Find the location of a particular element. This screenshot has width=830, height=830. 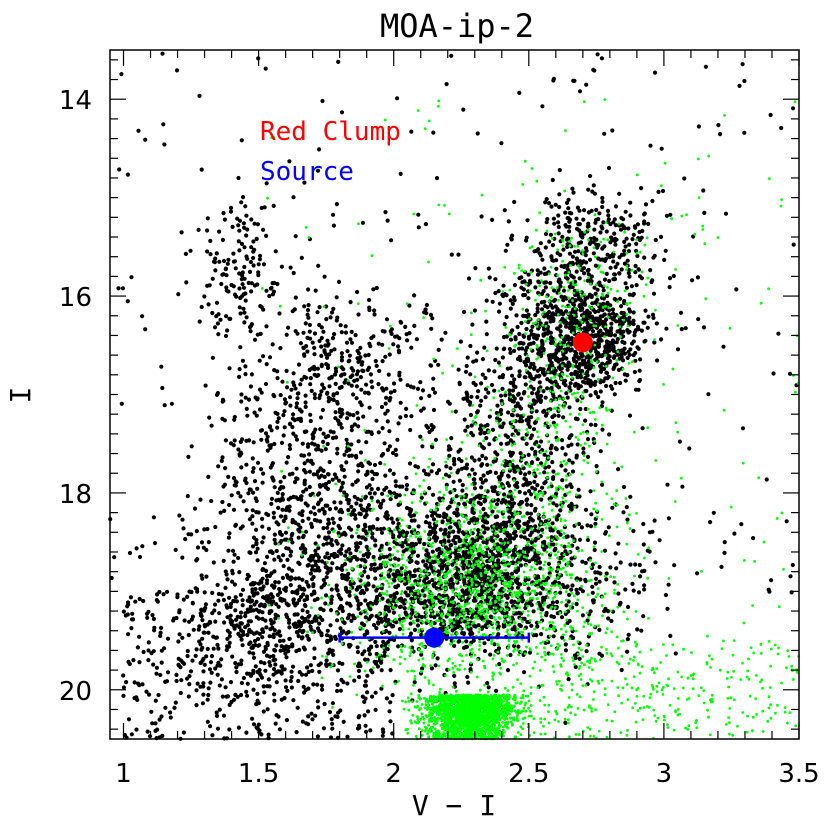

chart-title: MOA-ip-2 is located at coordinates (457, 26).